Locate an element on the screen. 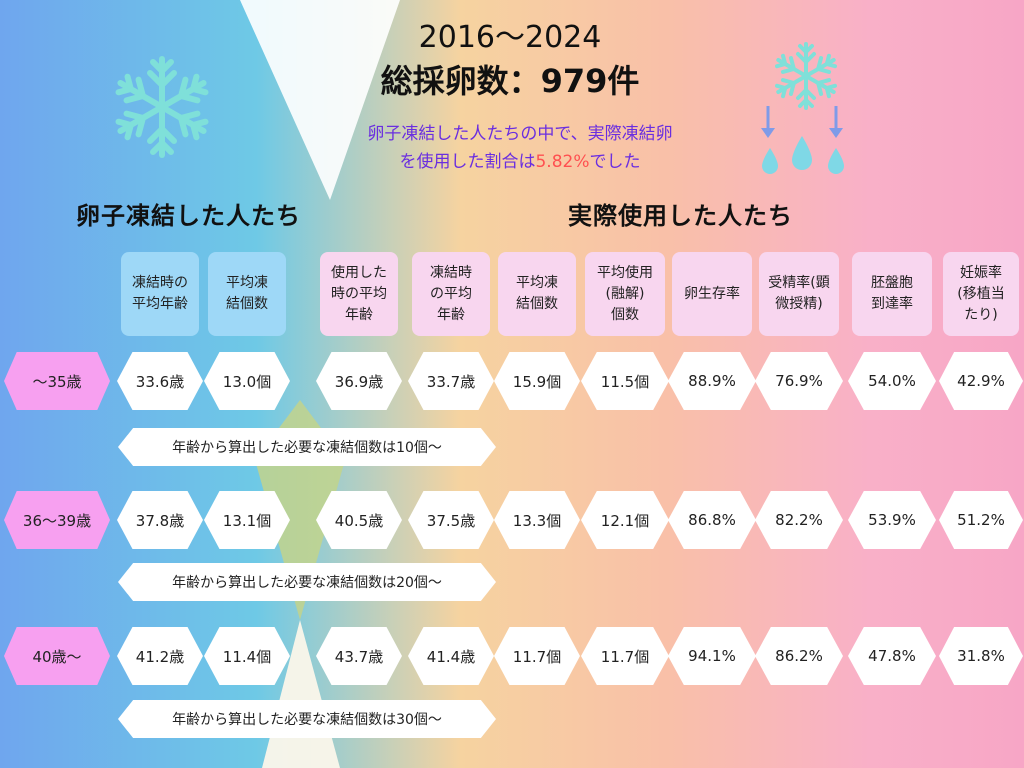 Image resolution: width=1024 pixels, height=768 pixels. cell-frozen: 41.2歳 is located at coordinates (160, 656).